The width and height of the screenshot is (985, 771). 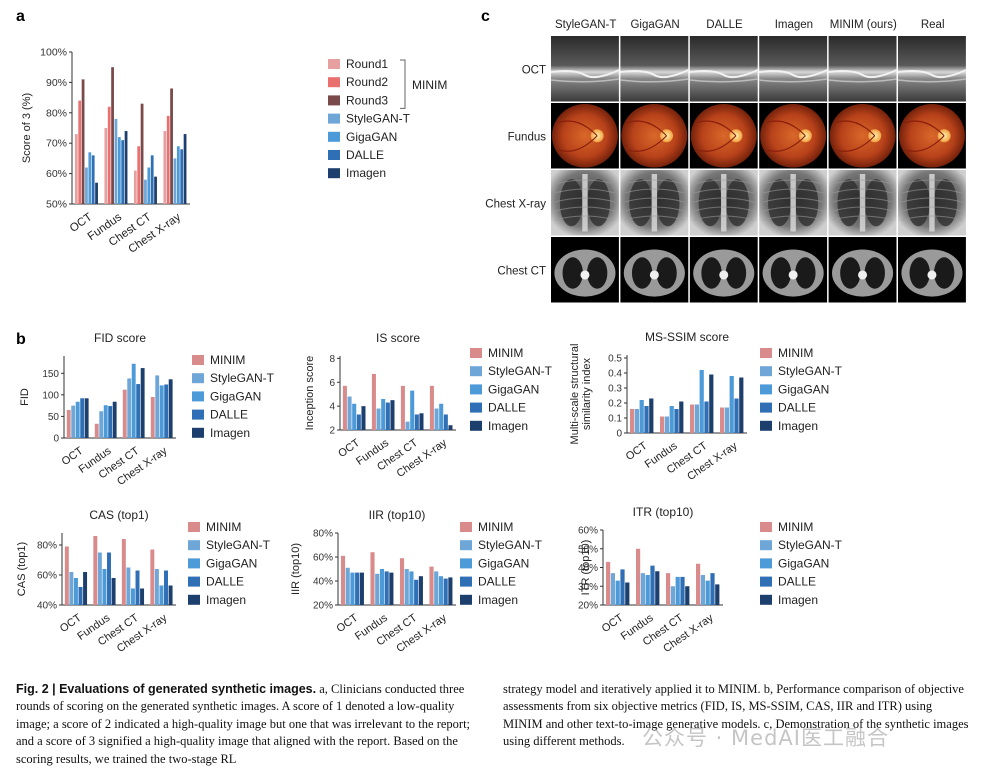 What do you see at coordinates (233, 396) in the screenshot?
I see `legend-fid-score: MINIM StyleGAN-T GigaGAN DALLE Imagen` at bounding box center [233, 396].